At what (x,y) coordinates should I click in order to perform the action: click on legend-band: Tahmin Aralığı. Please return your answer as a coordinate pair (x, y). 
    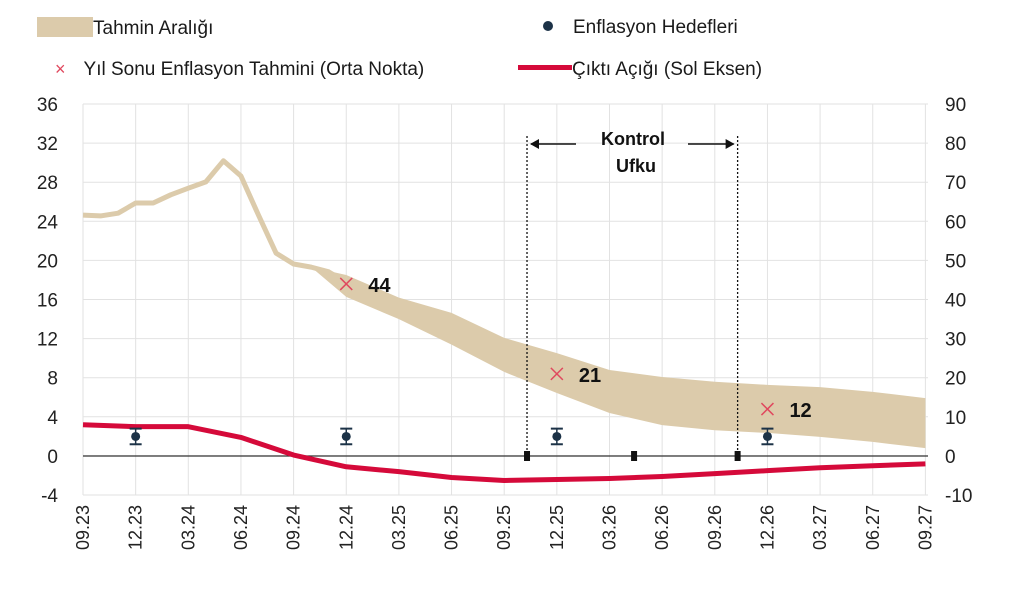
    Looking at the image, I should click on (125, 28).